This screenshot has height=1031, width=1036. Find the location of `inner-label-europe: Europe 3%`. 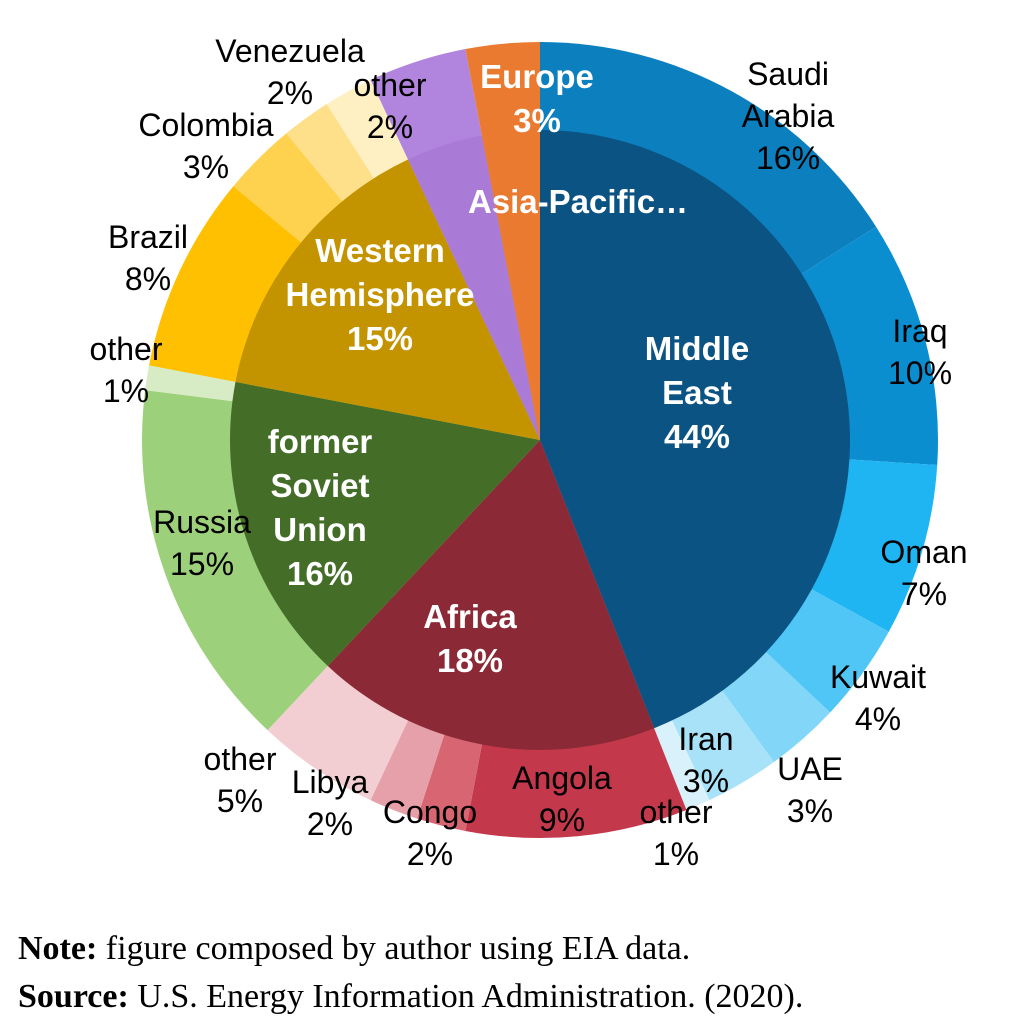

inner-label-europe: Europe 3% is located at coordinates (537, 98).